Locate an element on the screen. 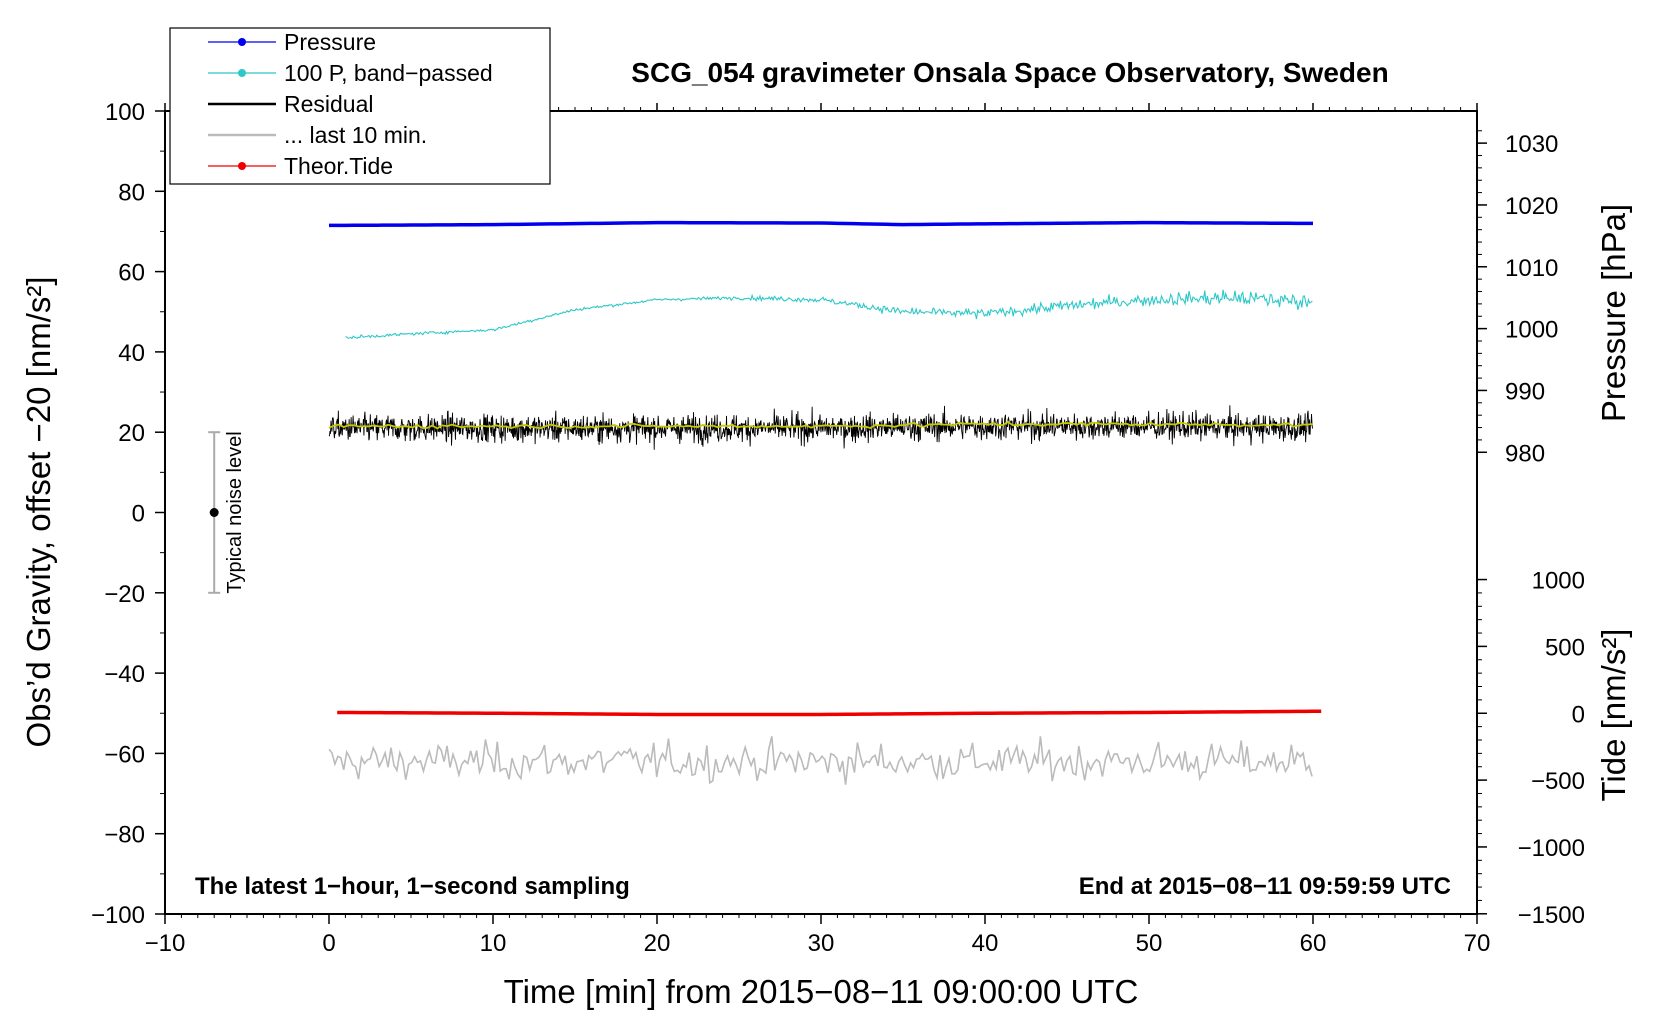  pressure-tick-label: 1010 is located at coordinates (1531, 268).